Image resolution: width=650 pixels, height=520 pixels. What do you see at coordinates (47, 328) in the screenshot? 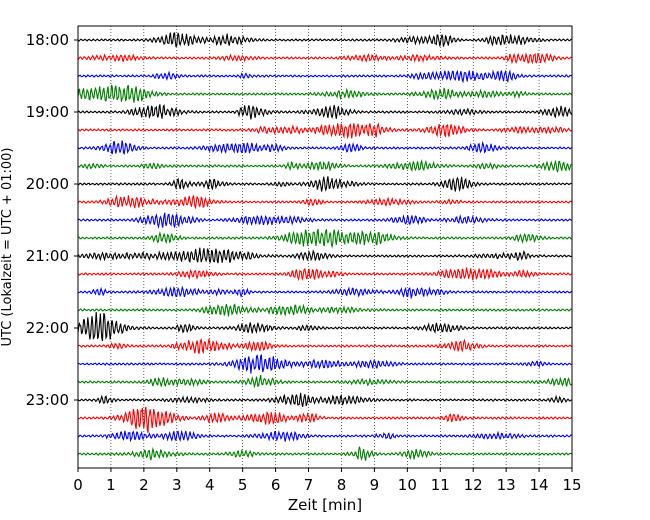
I see `y-tick-label: 22:00` at bounding box center [47, 328].